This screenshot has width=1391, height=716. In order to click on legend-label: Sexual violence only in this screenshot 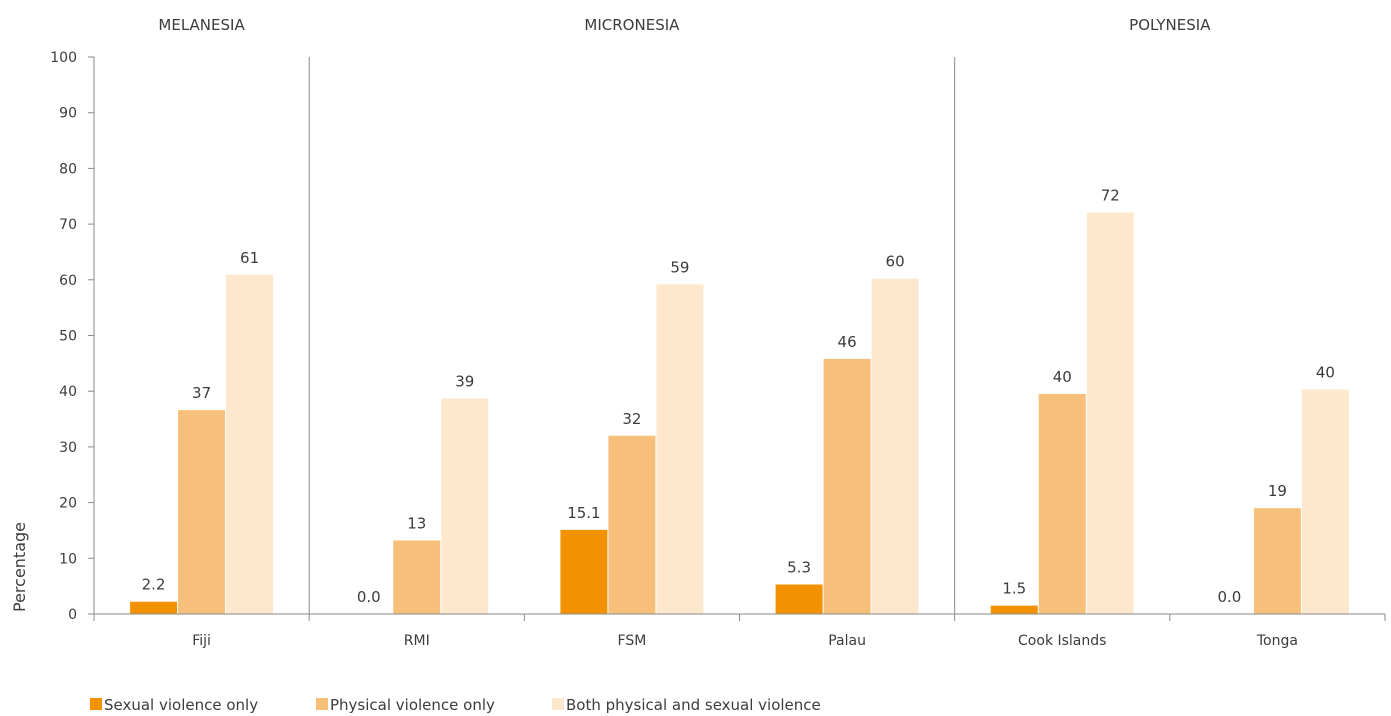, I will do `click(181, 705)`.